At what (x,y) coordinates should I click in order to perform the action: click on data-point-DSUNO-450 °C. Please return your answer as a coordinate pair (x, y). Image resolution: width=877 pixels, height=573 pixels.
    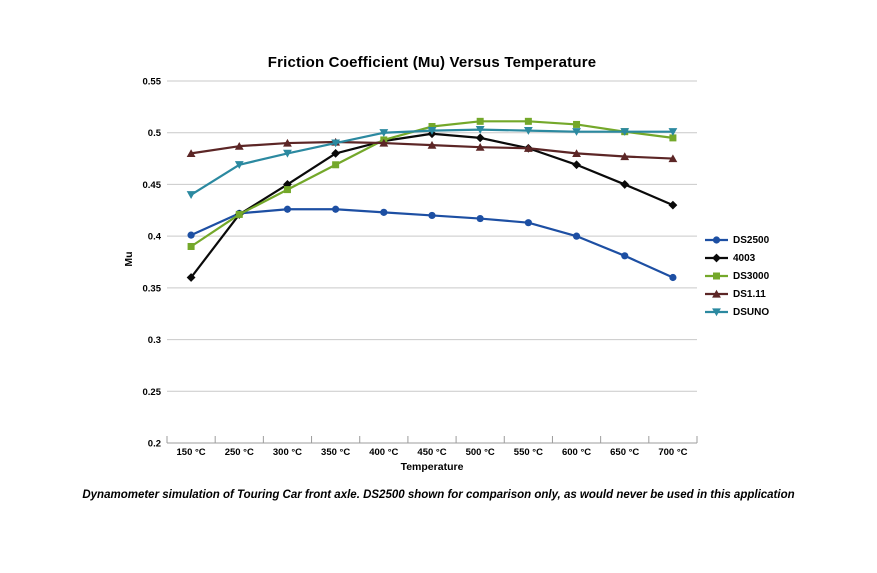
    Looking at the image, I should click on (432, 131).